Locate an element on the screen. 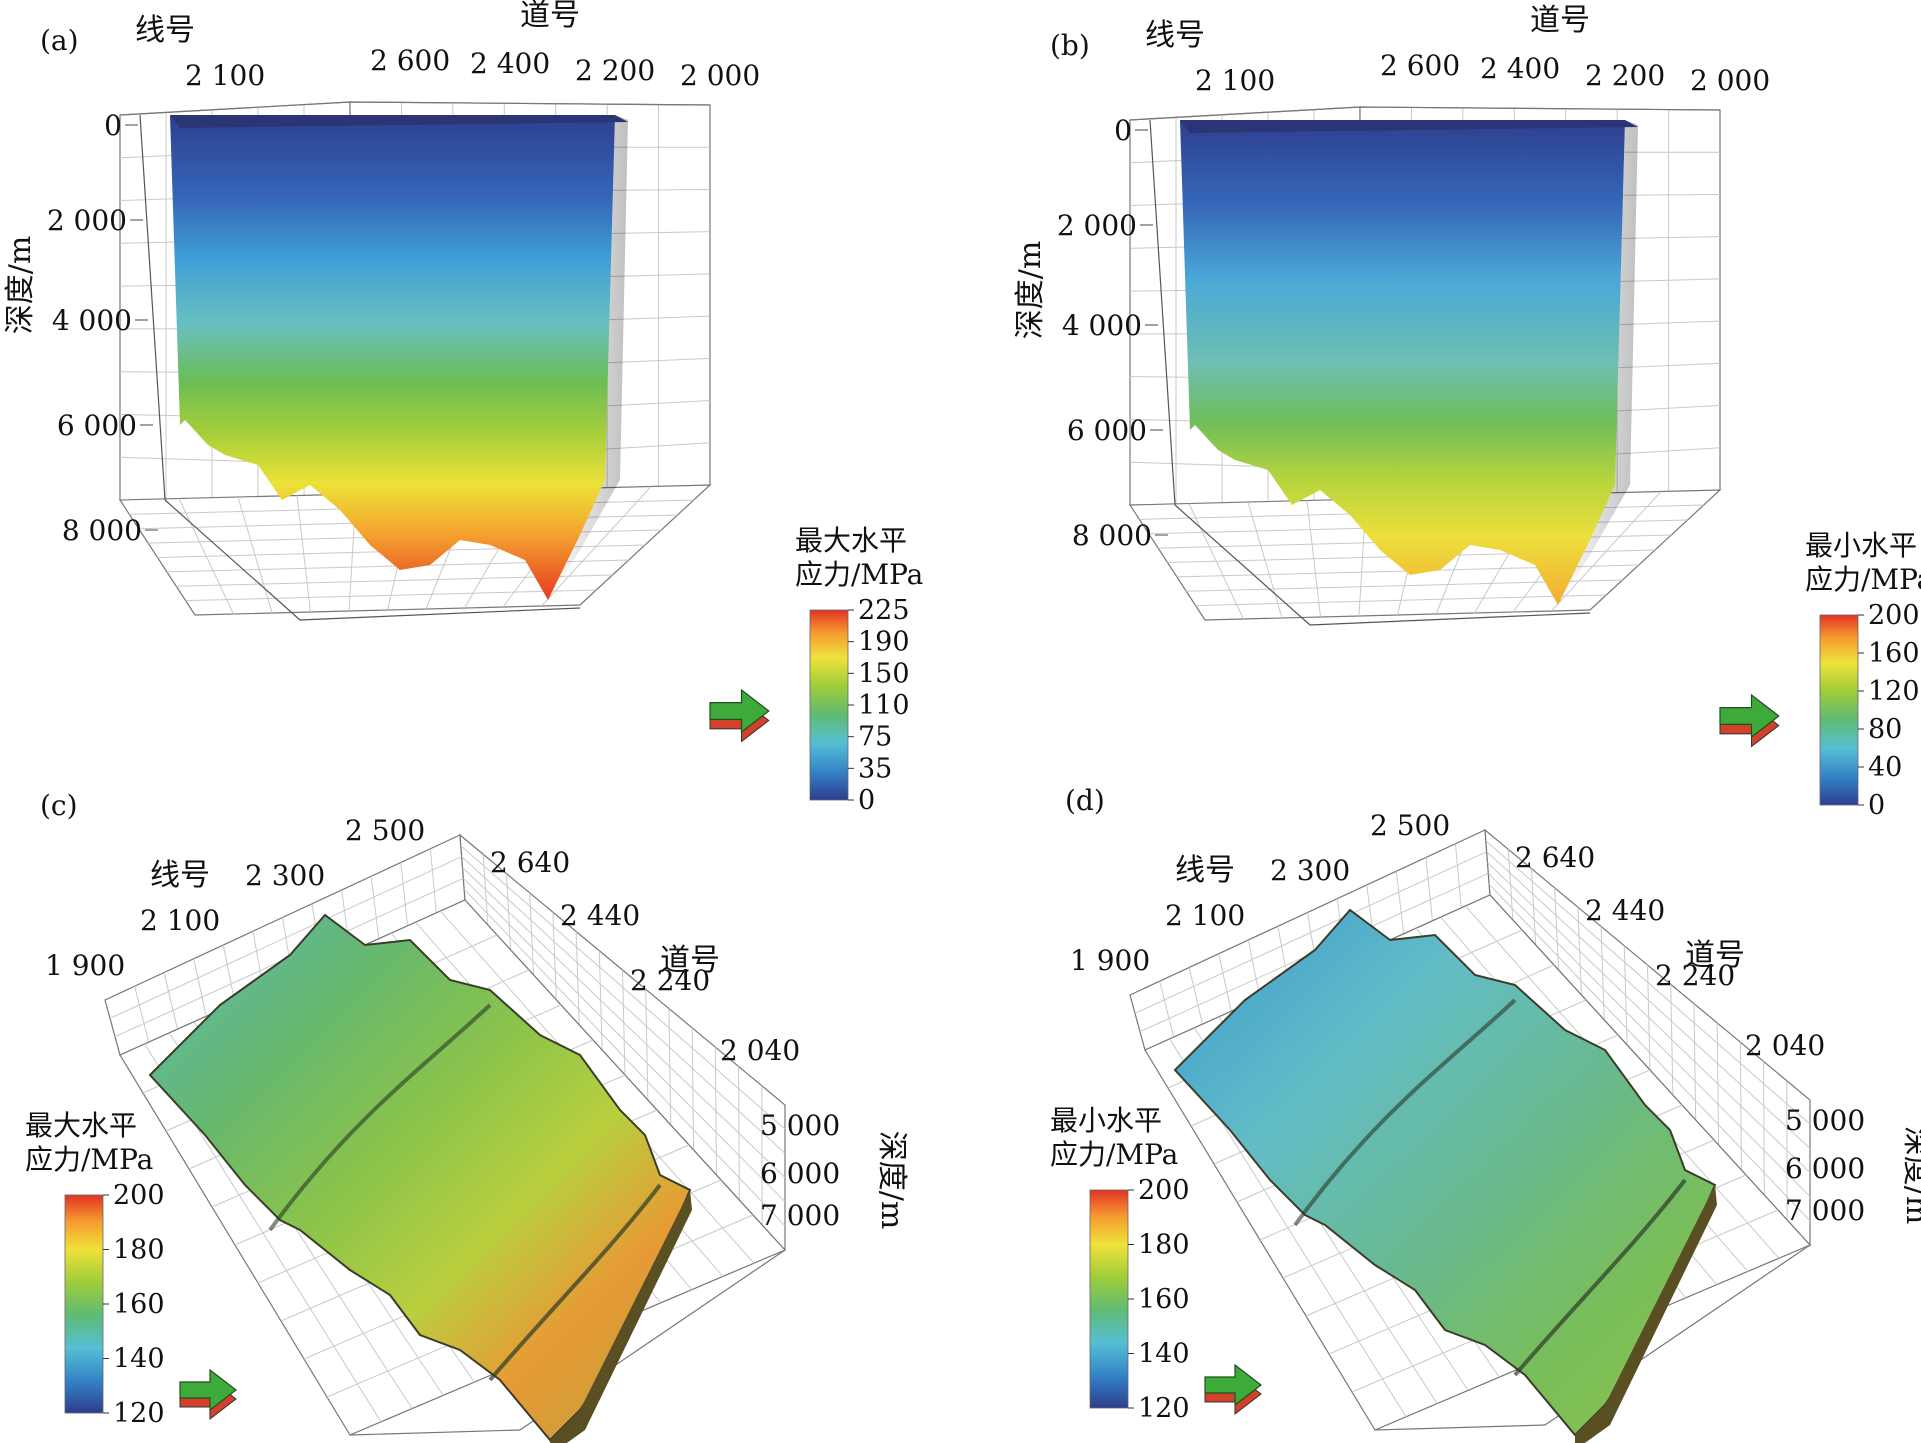 This screenshot has height=1443, width=1921. panel-label: (a) is located at coordinates (59, 40).